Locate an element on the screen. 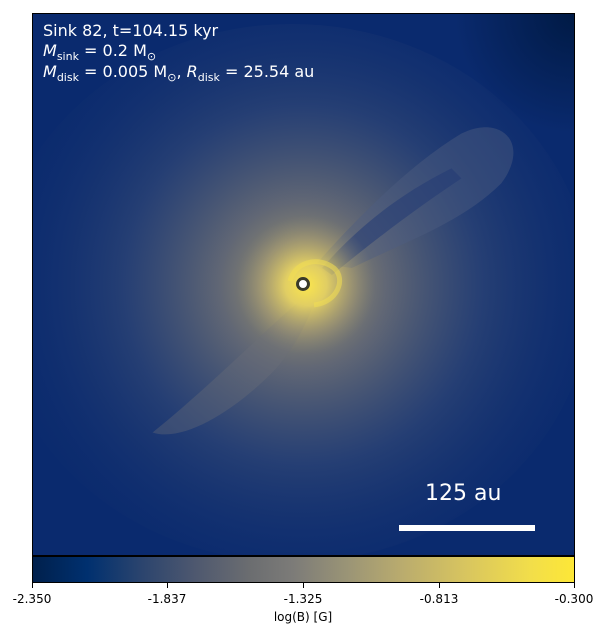 This screenshot has width=606, height=636. m-disk-sun-symbol: ⊙ is located at coordinates (172, 77).